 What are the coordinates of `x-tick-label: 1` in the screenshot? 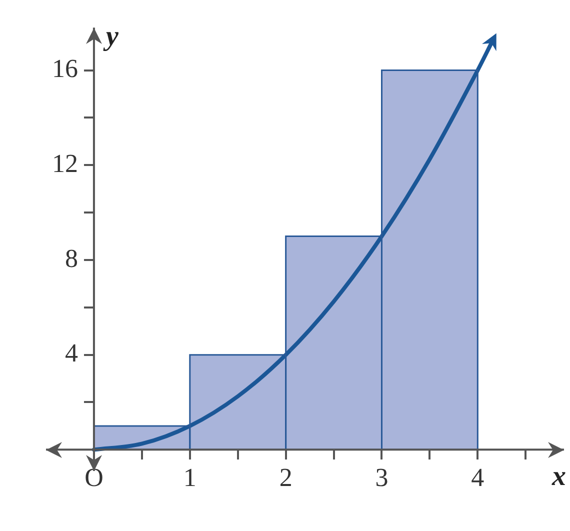 It's located at (189, 477).